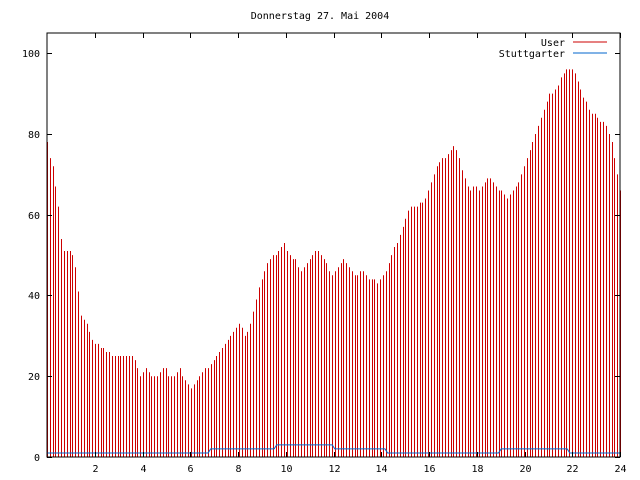  I want to click on y-tick-label: 20, so click(34, 377).